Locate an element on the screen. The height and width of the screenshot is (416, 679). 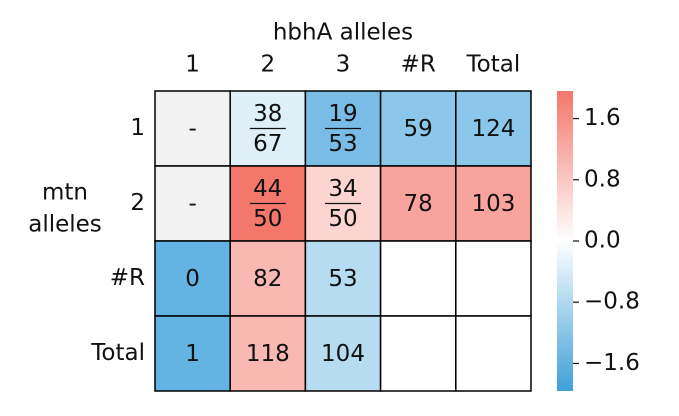
row-label: 2 is located at coordinates (137, 203).